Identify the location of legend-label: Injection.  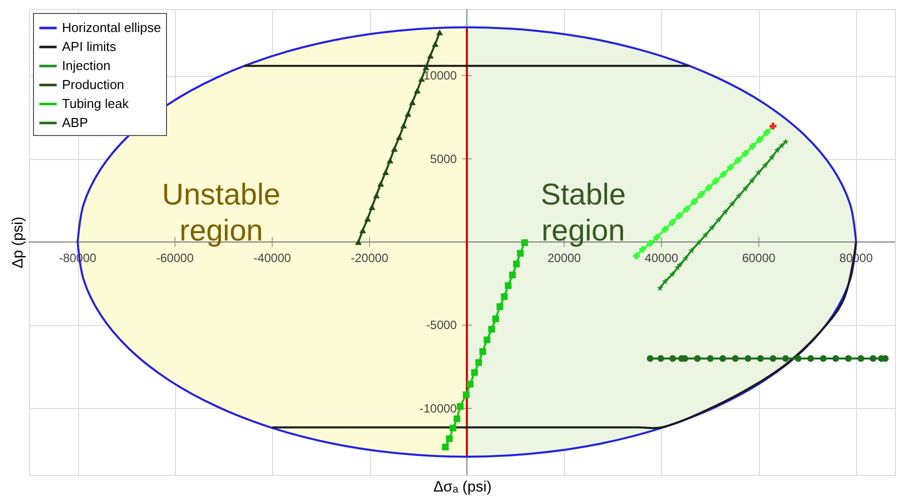
(86, 65).